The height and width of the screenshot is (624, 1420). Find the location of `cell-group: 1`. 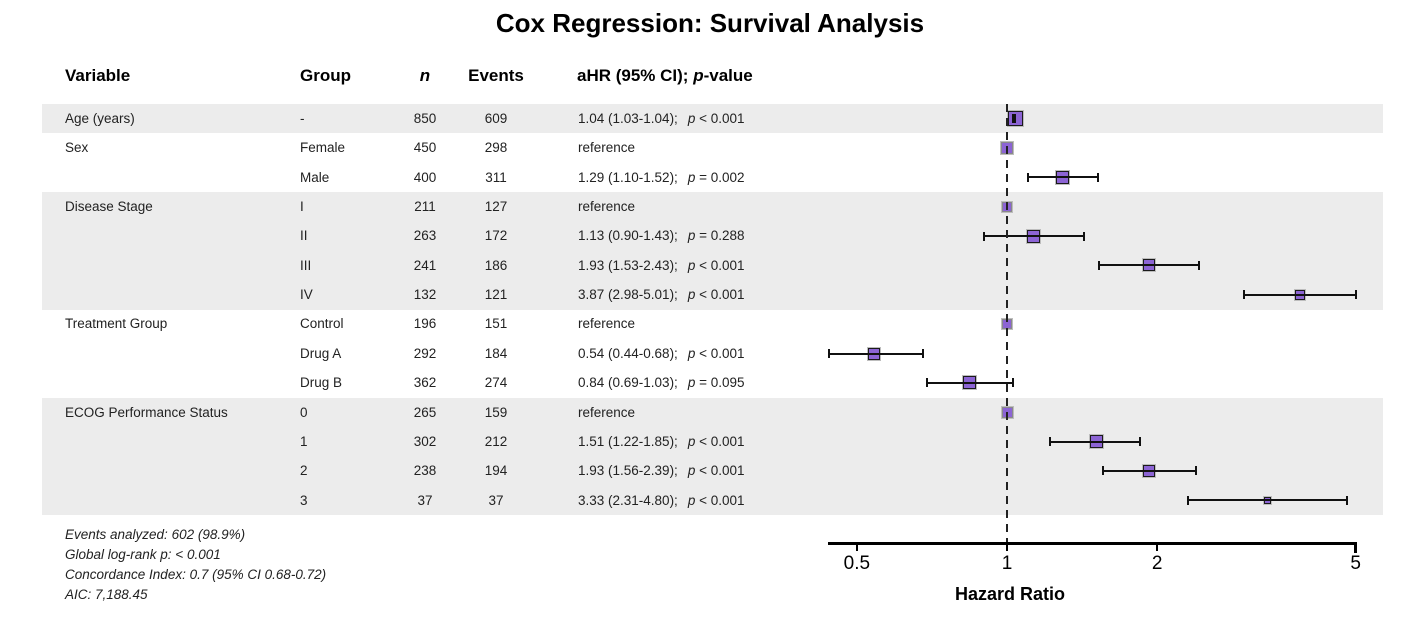

cell-group: 1 is located at coordinates (304, 441).